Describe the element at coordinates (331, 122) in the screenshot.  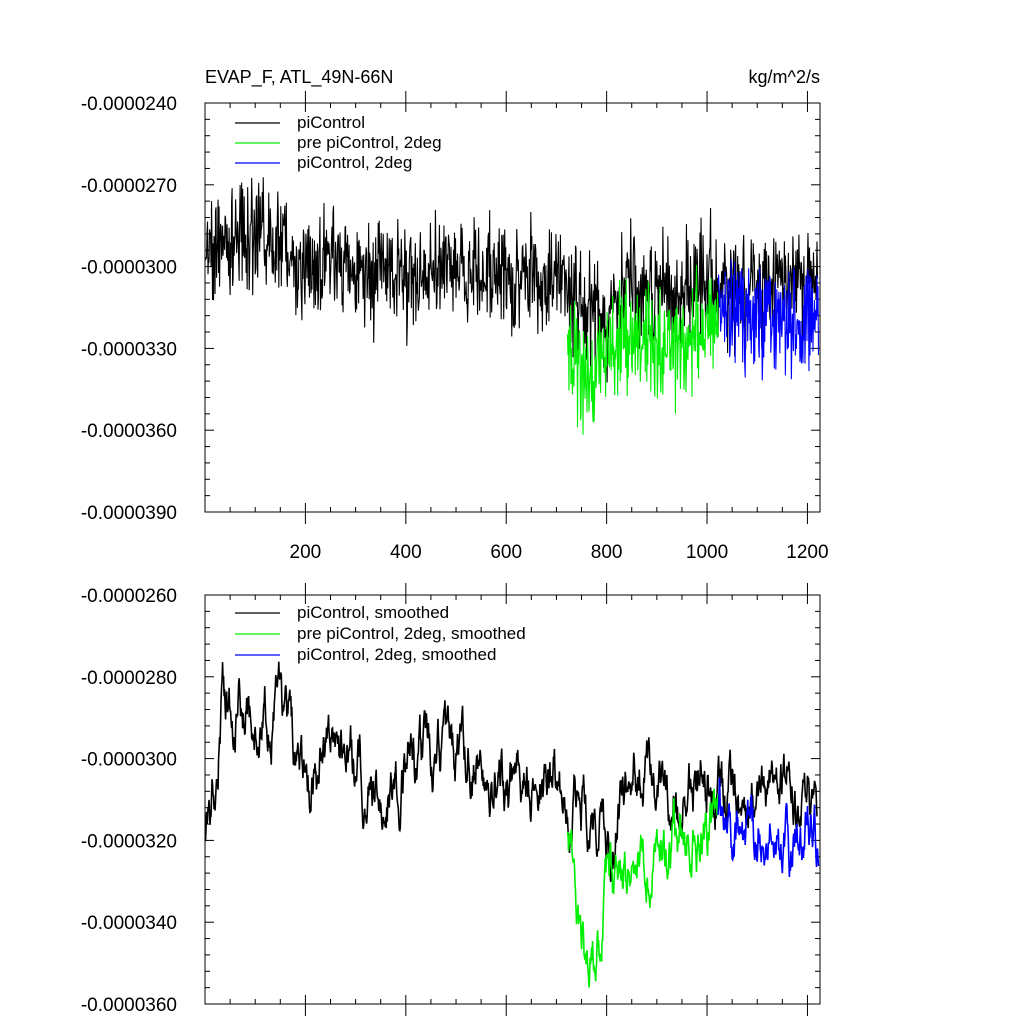
I see `legend-label-1: piControl` at that location.